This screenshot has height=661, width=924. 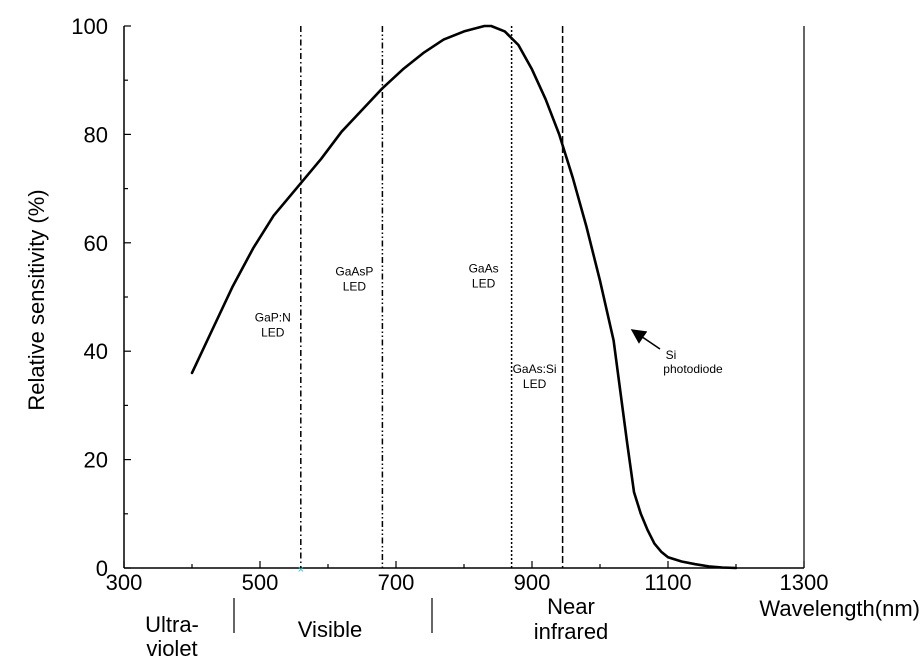 I want to click on region-nir-line1: Near, so click(x=571, y=606).